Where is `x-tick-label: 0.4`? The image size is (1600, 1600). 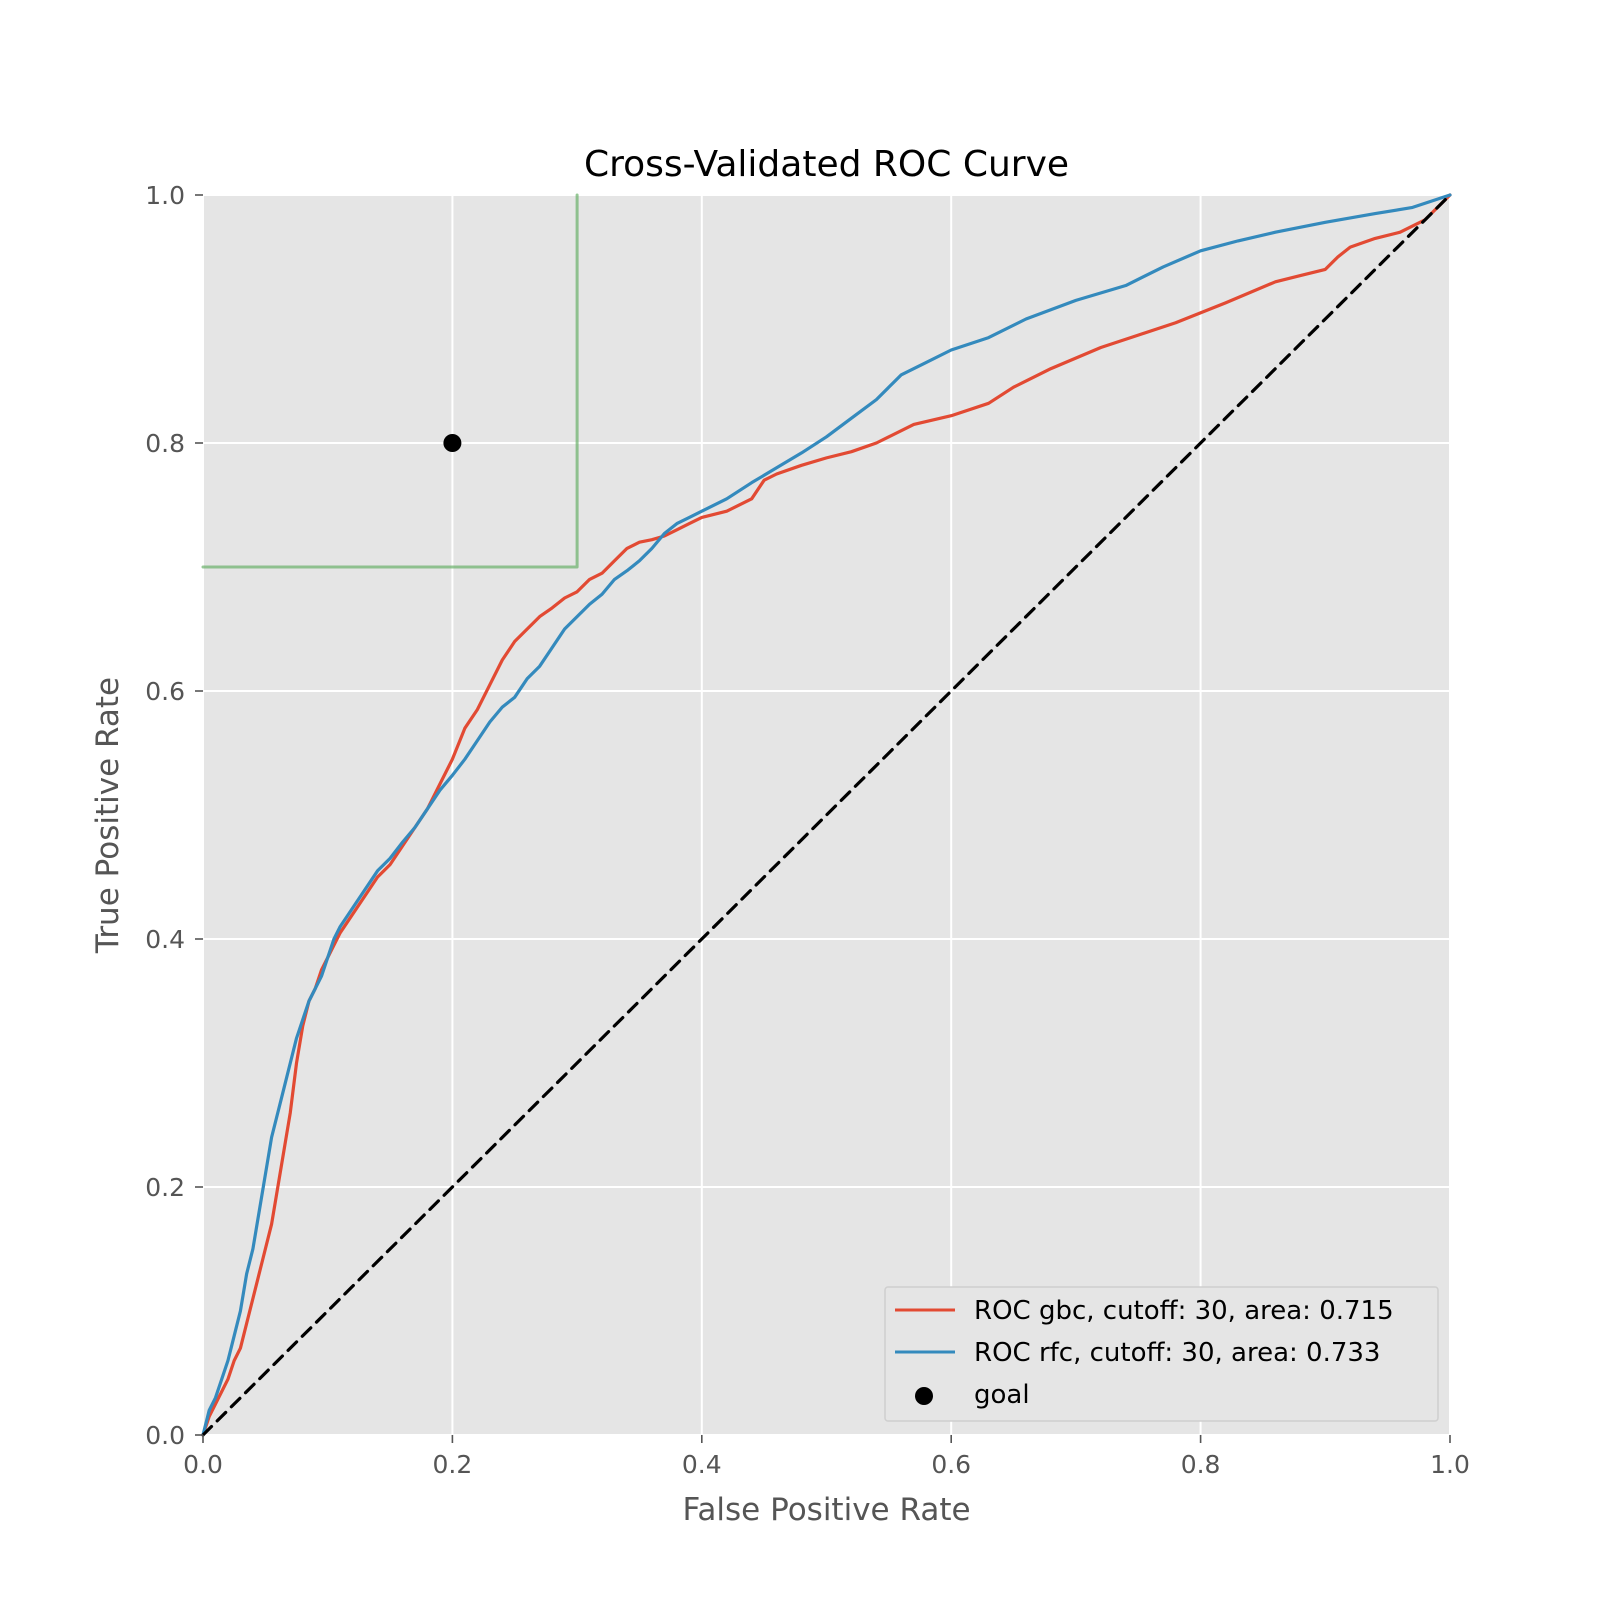 x-tick-label: 0.4 is located at coordinates (702, 1464).